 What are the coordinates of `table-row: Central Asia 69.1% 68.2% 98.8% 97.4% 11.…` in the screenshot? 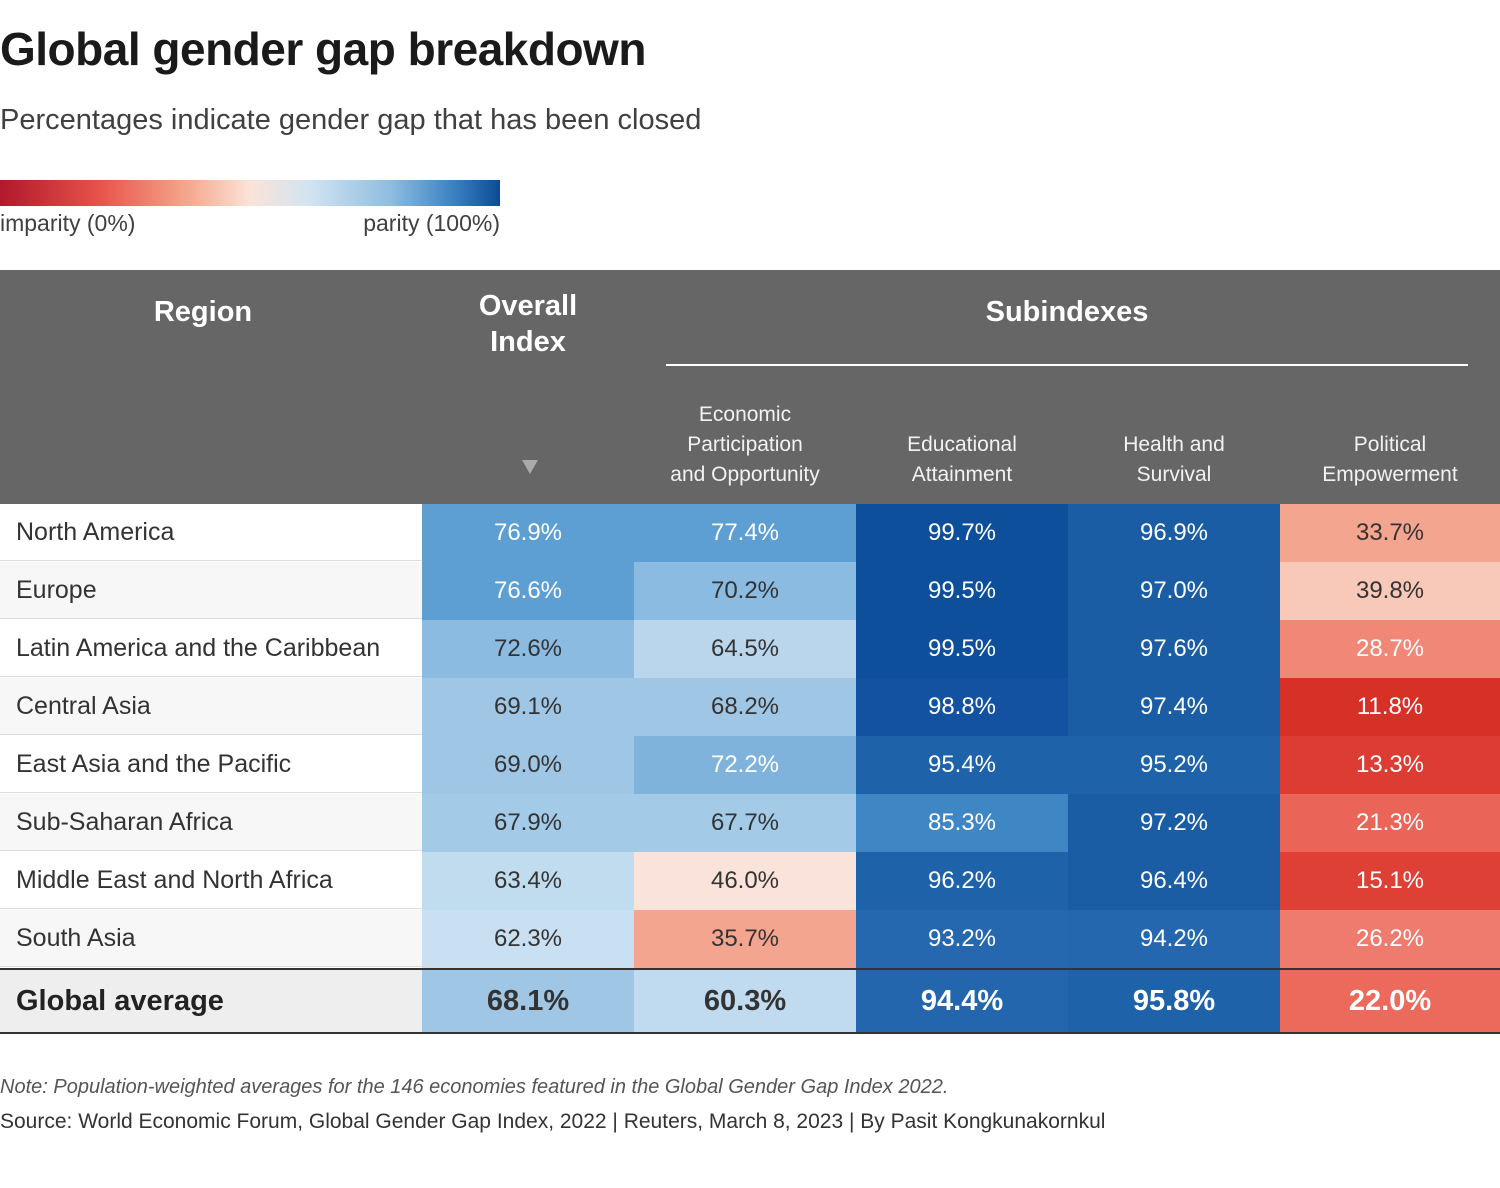 It's located at (750, 707).